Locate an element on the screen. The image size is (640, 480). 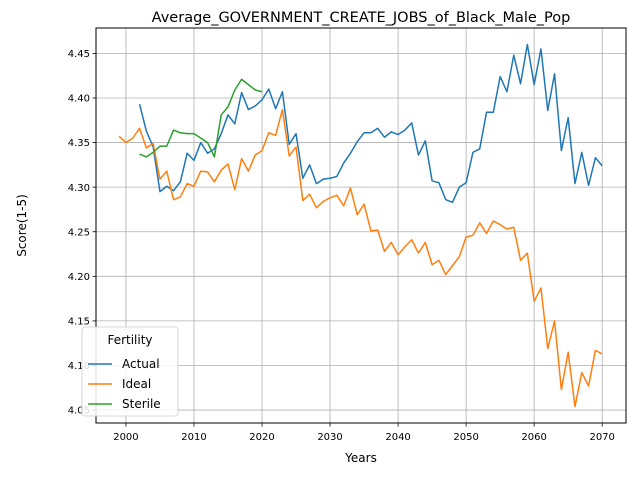
x-axis: 2000 2010 2020 2030 2040 2050 2060 2070 is located at coordinates (364, 433).